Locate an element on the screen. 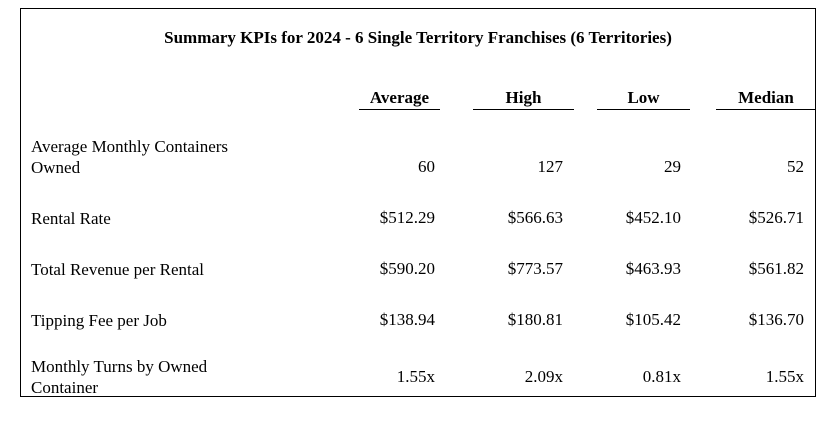 Image resolution: width=840 pixels, height=423 pixels. cell-tipping-fee-low: $105.42 is located at coordinates (653, 319).